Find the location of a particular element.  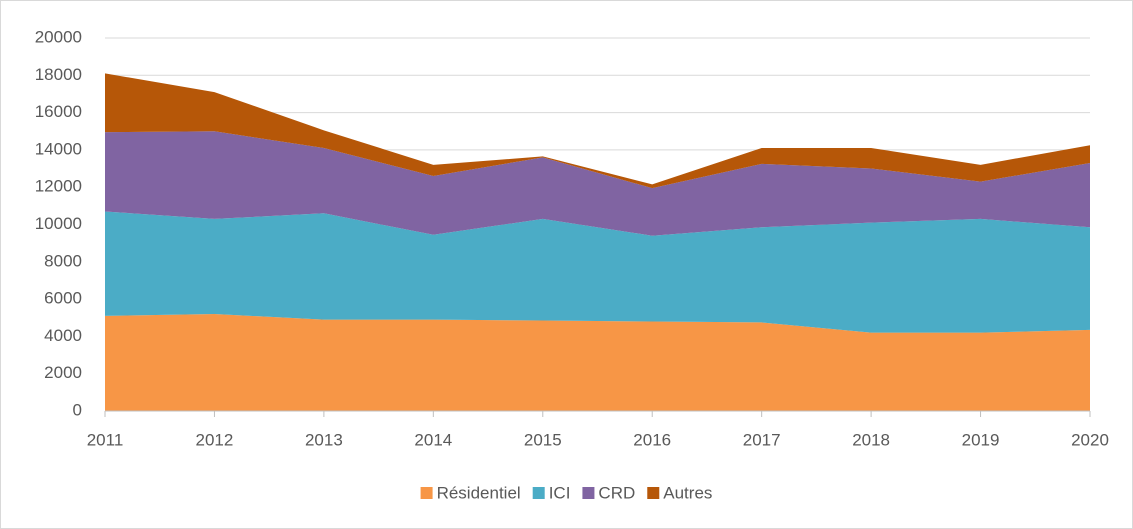

legend-label: ICI is located at coordinates (560, 492).